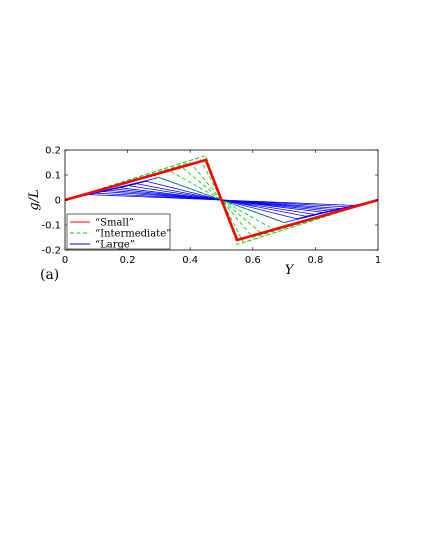 The height and width of the screenshot is (555, 429). What do you see at coordinates (65, 260) in the screenshot?
I see `x-tick-label: 0` at bounding box center [65, 260].